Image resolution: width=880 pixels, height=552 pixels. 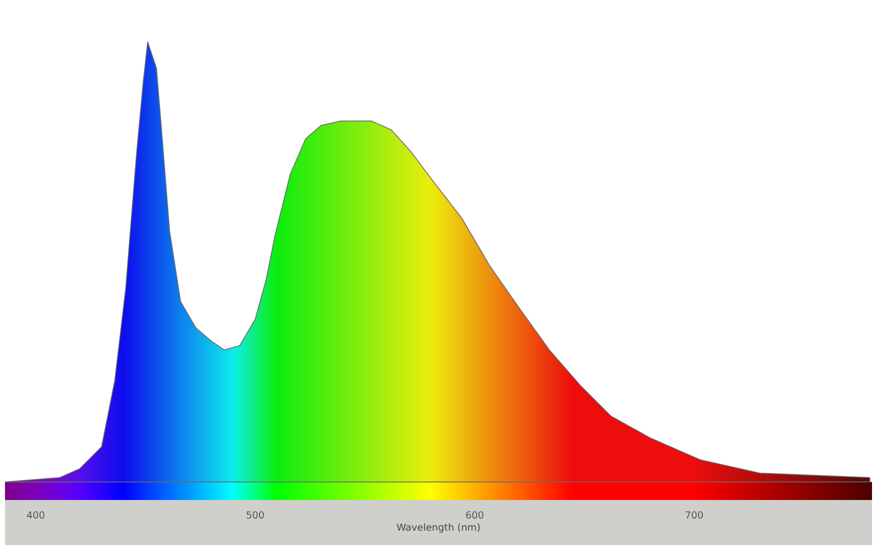 What do you see at coordinates (255, 515) in the screenshot?
I see `x-tick-label: 500` at bounding box center [255, 515].